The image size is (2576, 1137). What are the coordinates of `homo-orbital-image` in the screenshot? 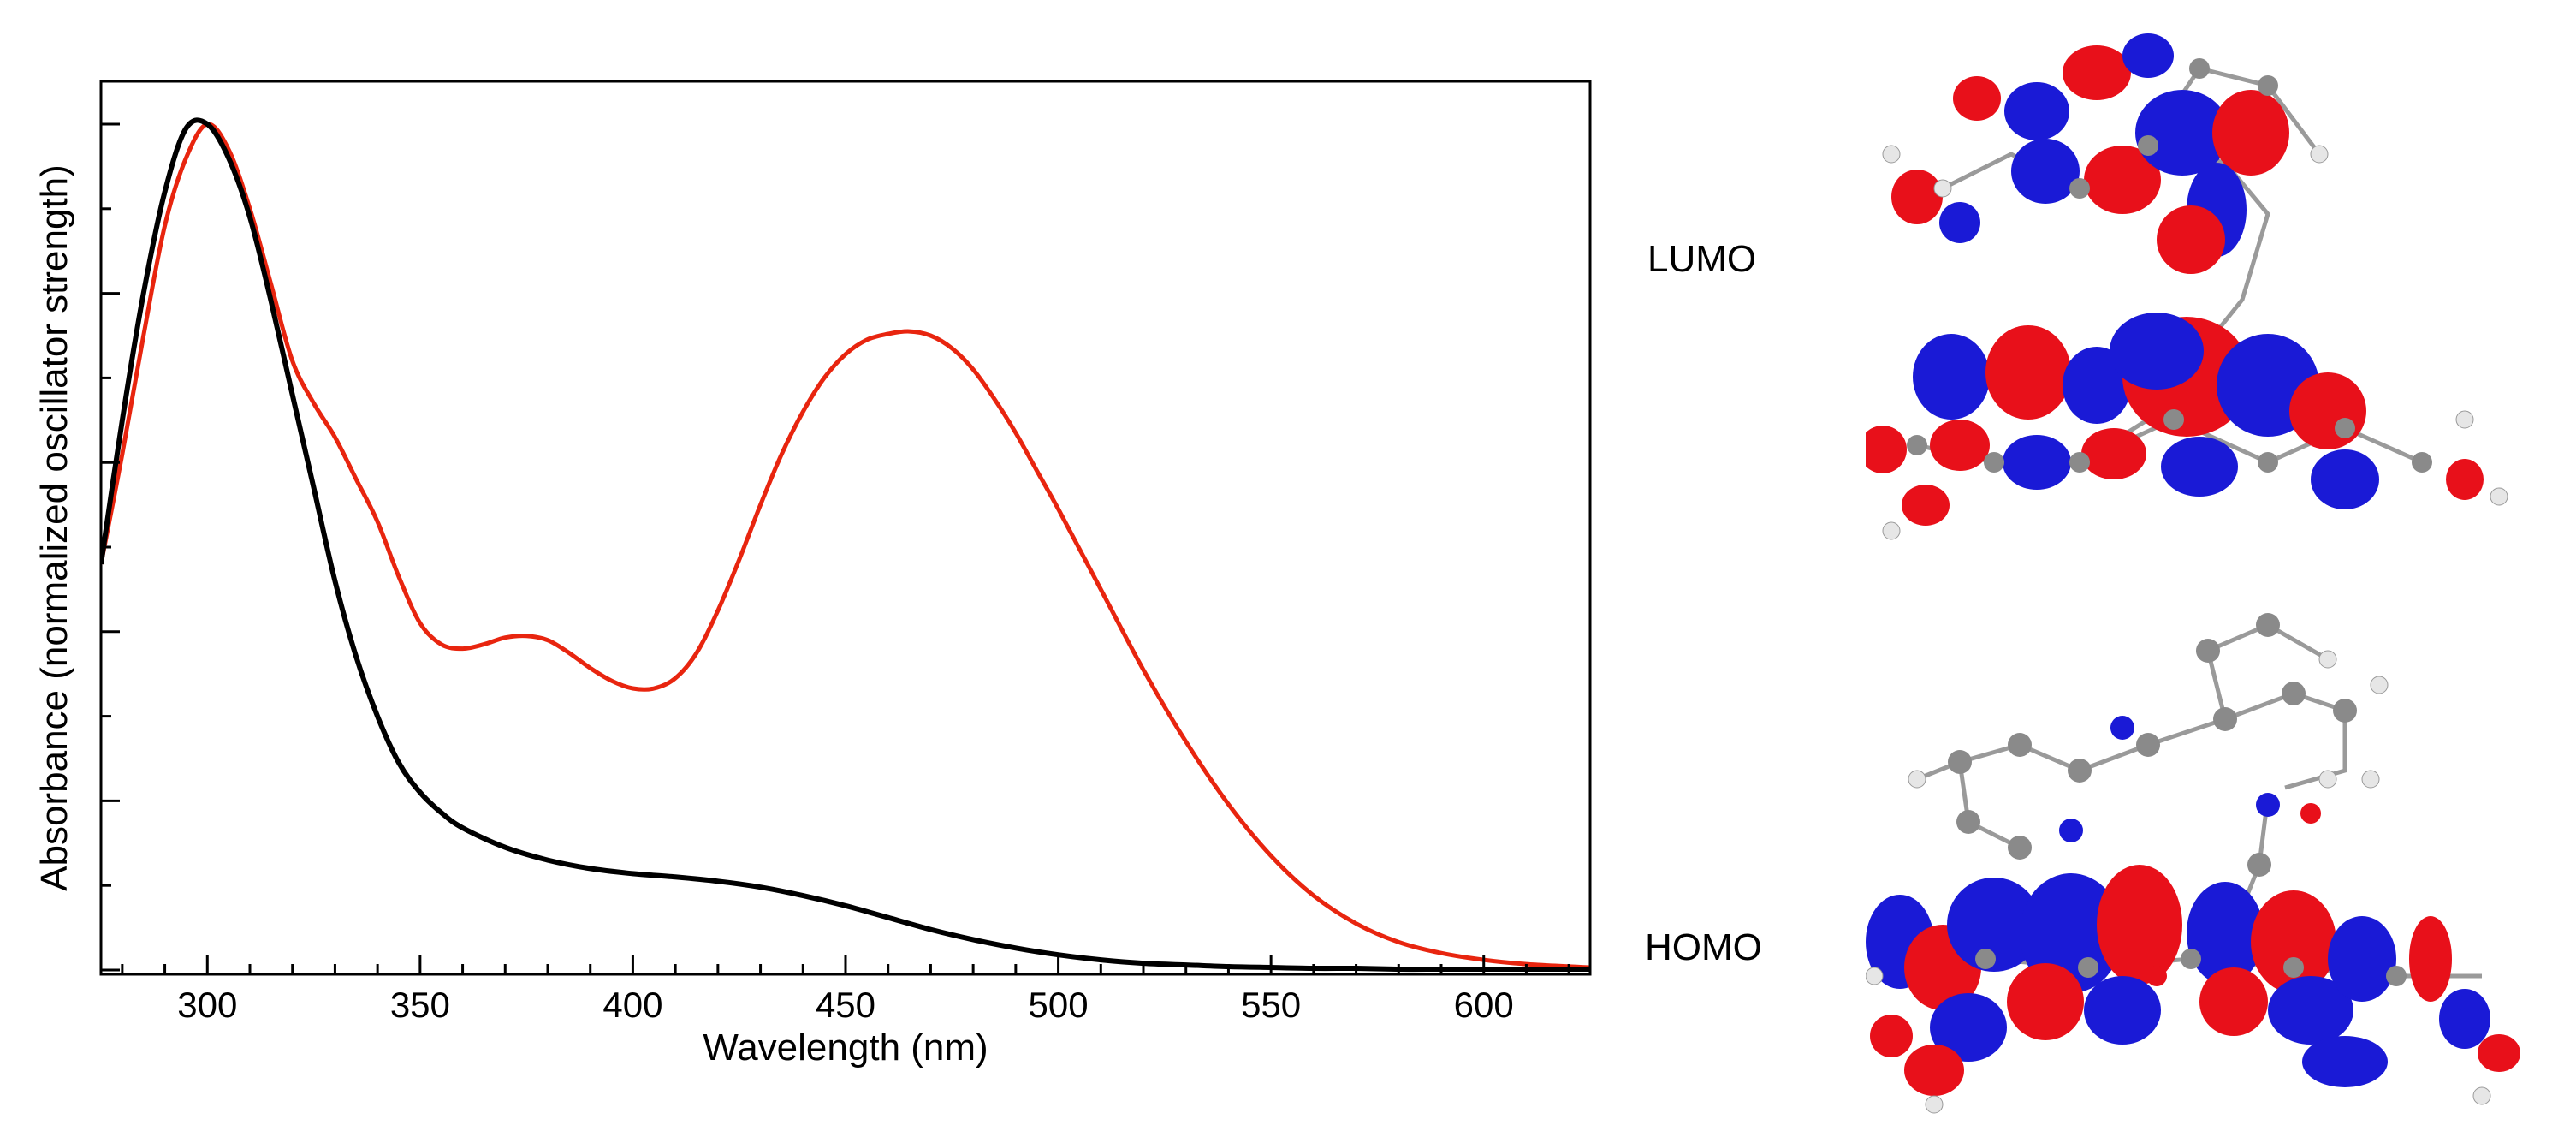 It's located at (2193, 863).